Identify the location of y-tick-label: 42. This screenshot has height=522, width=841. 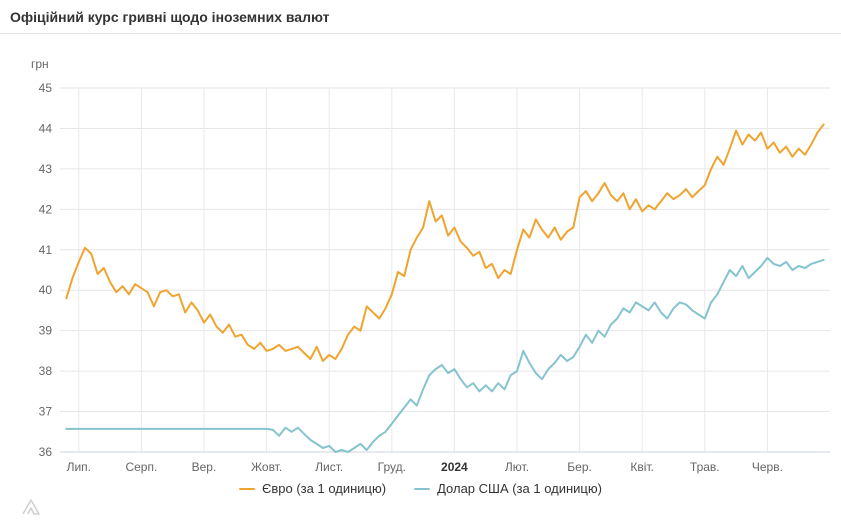
(46, 209).